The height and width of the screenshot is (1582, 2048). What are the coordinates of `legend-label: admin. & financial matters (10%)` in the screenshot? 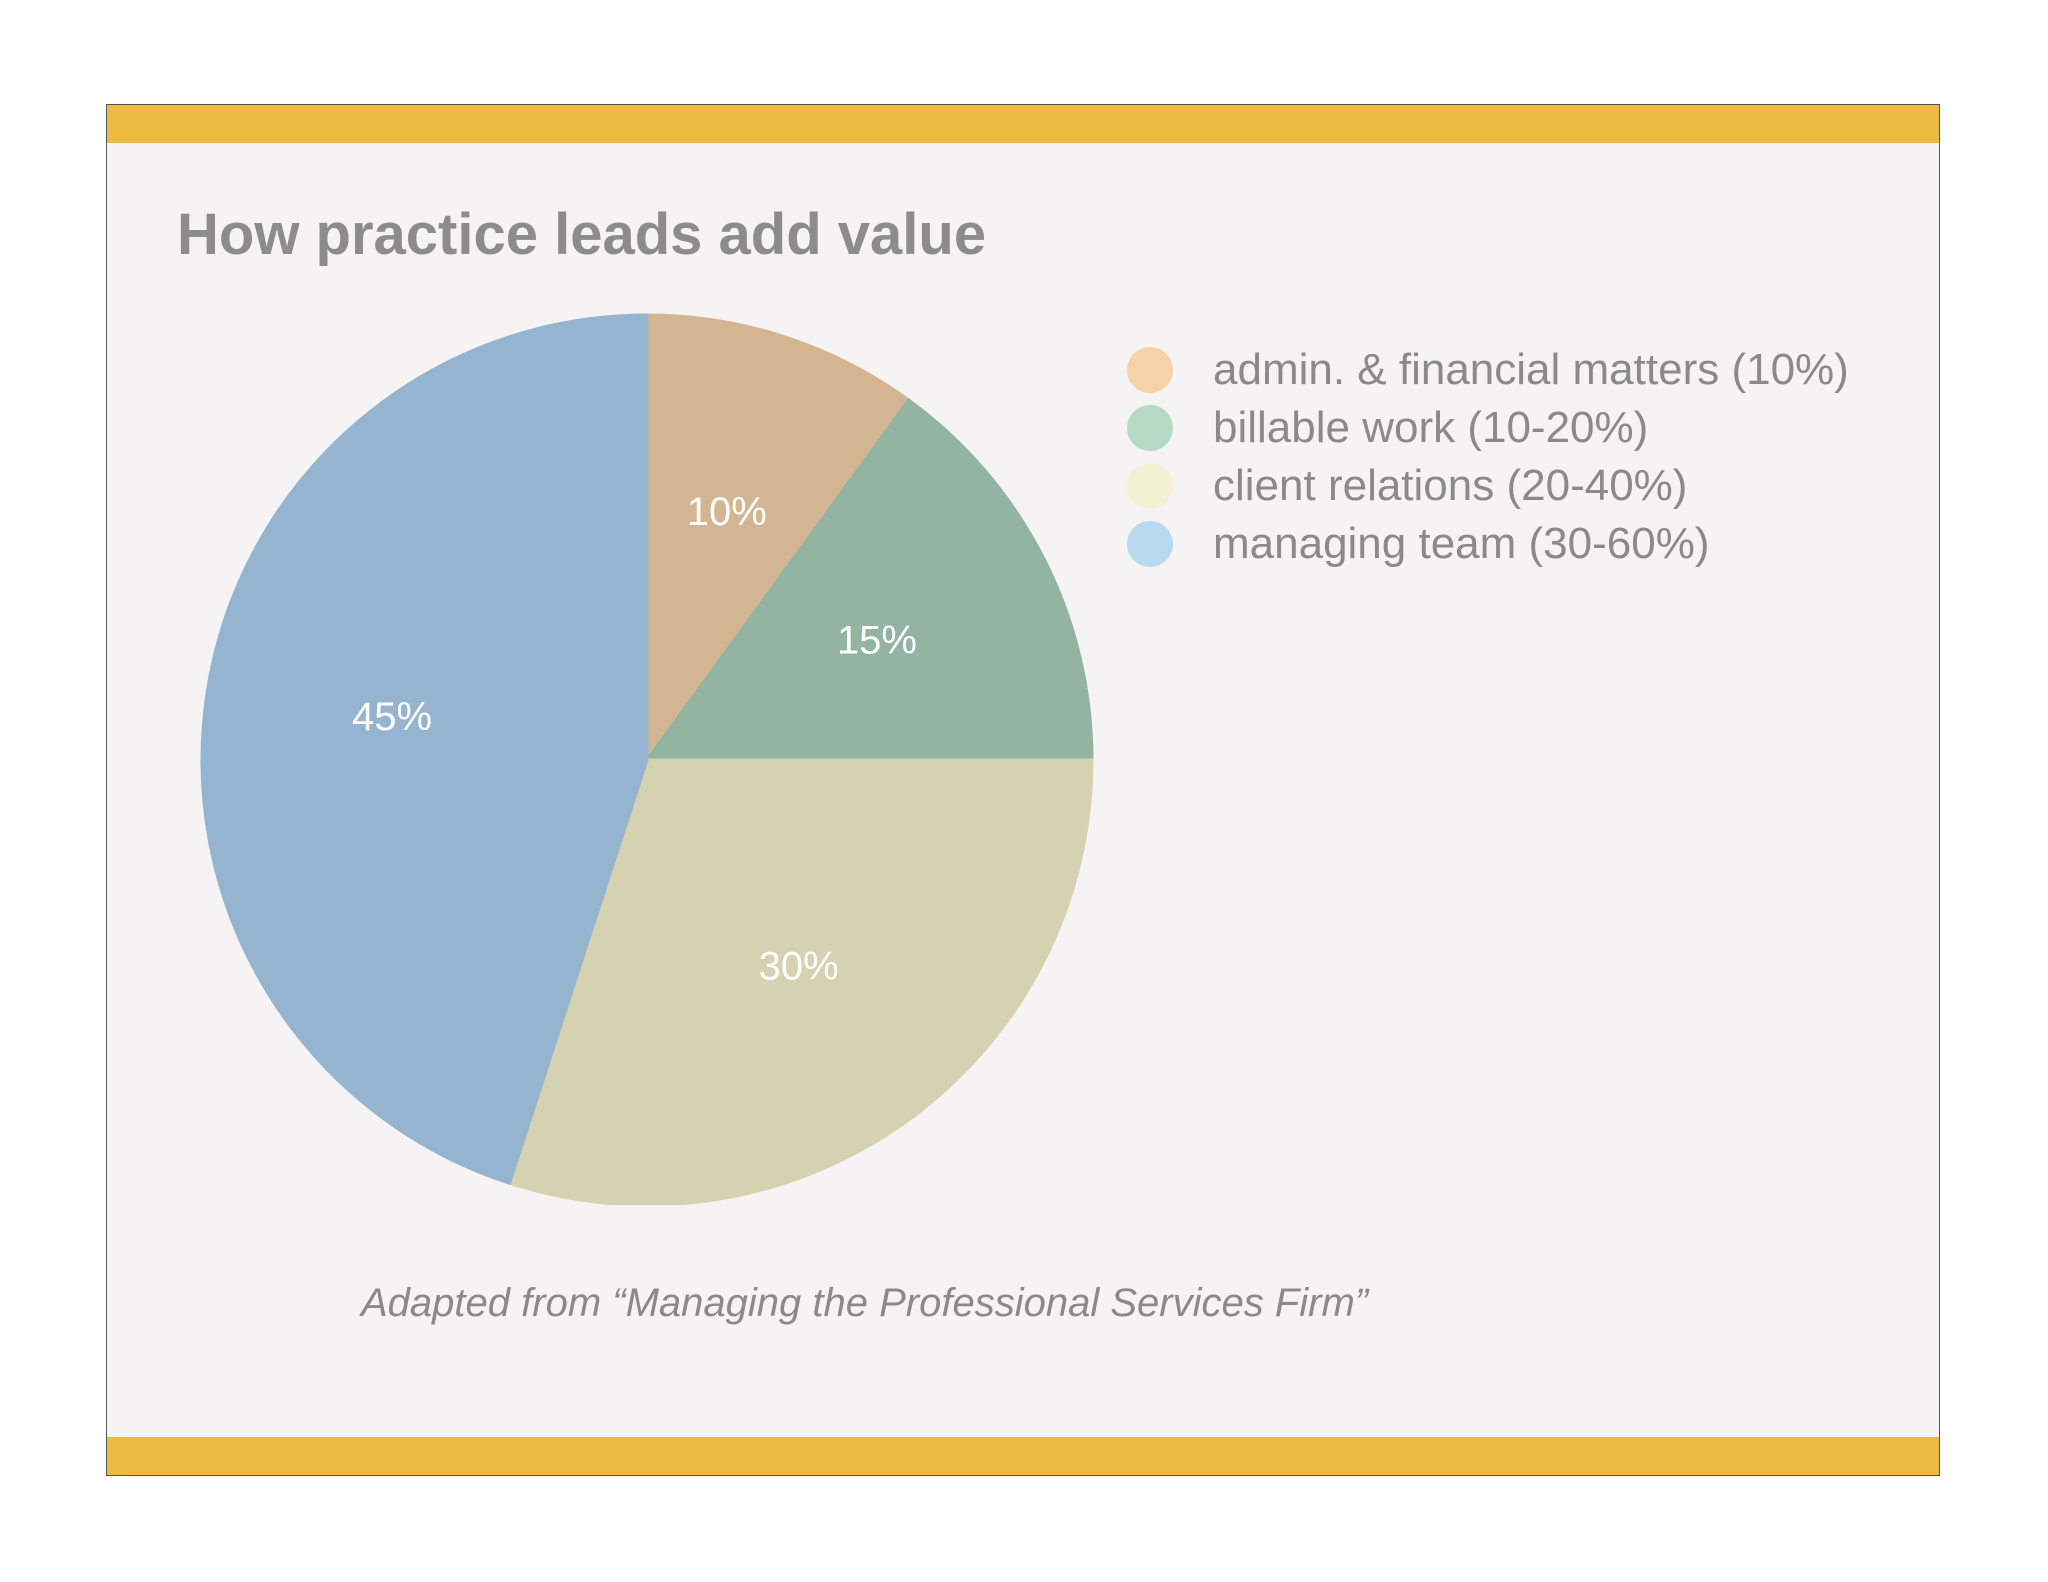 It's located at (1531, 369).